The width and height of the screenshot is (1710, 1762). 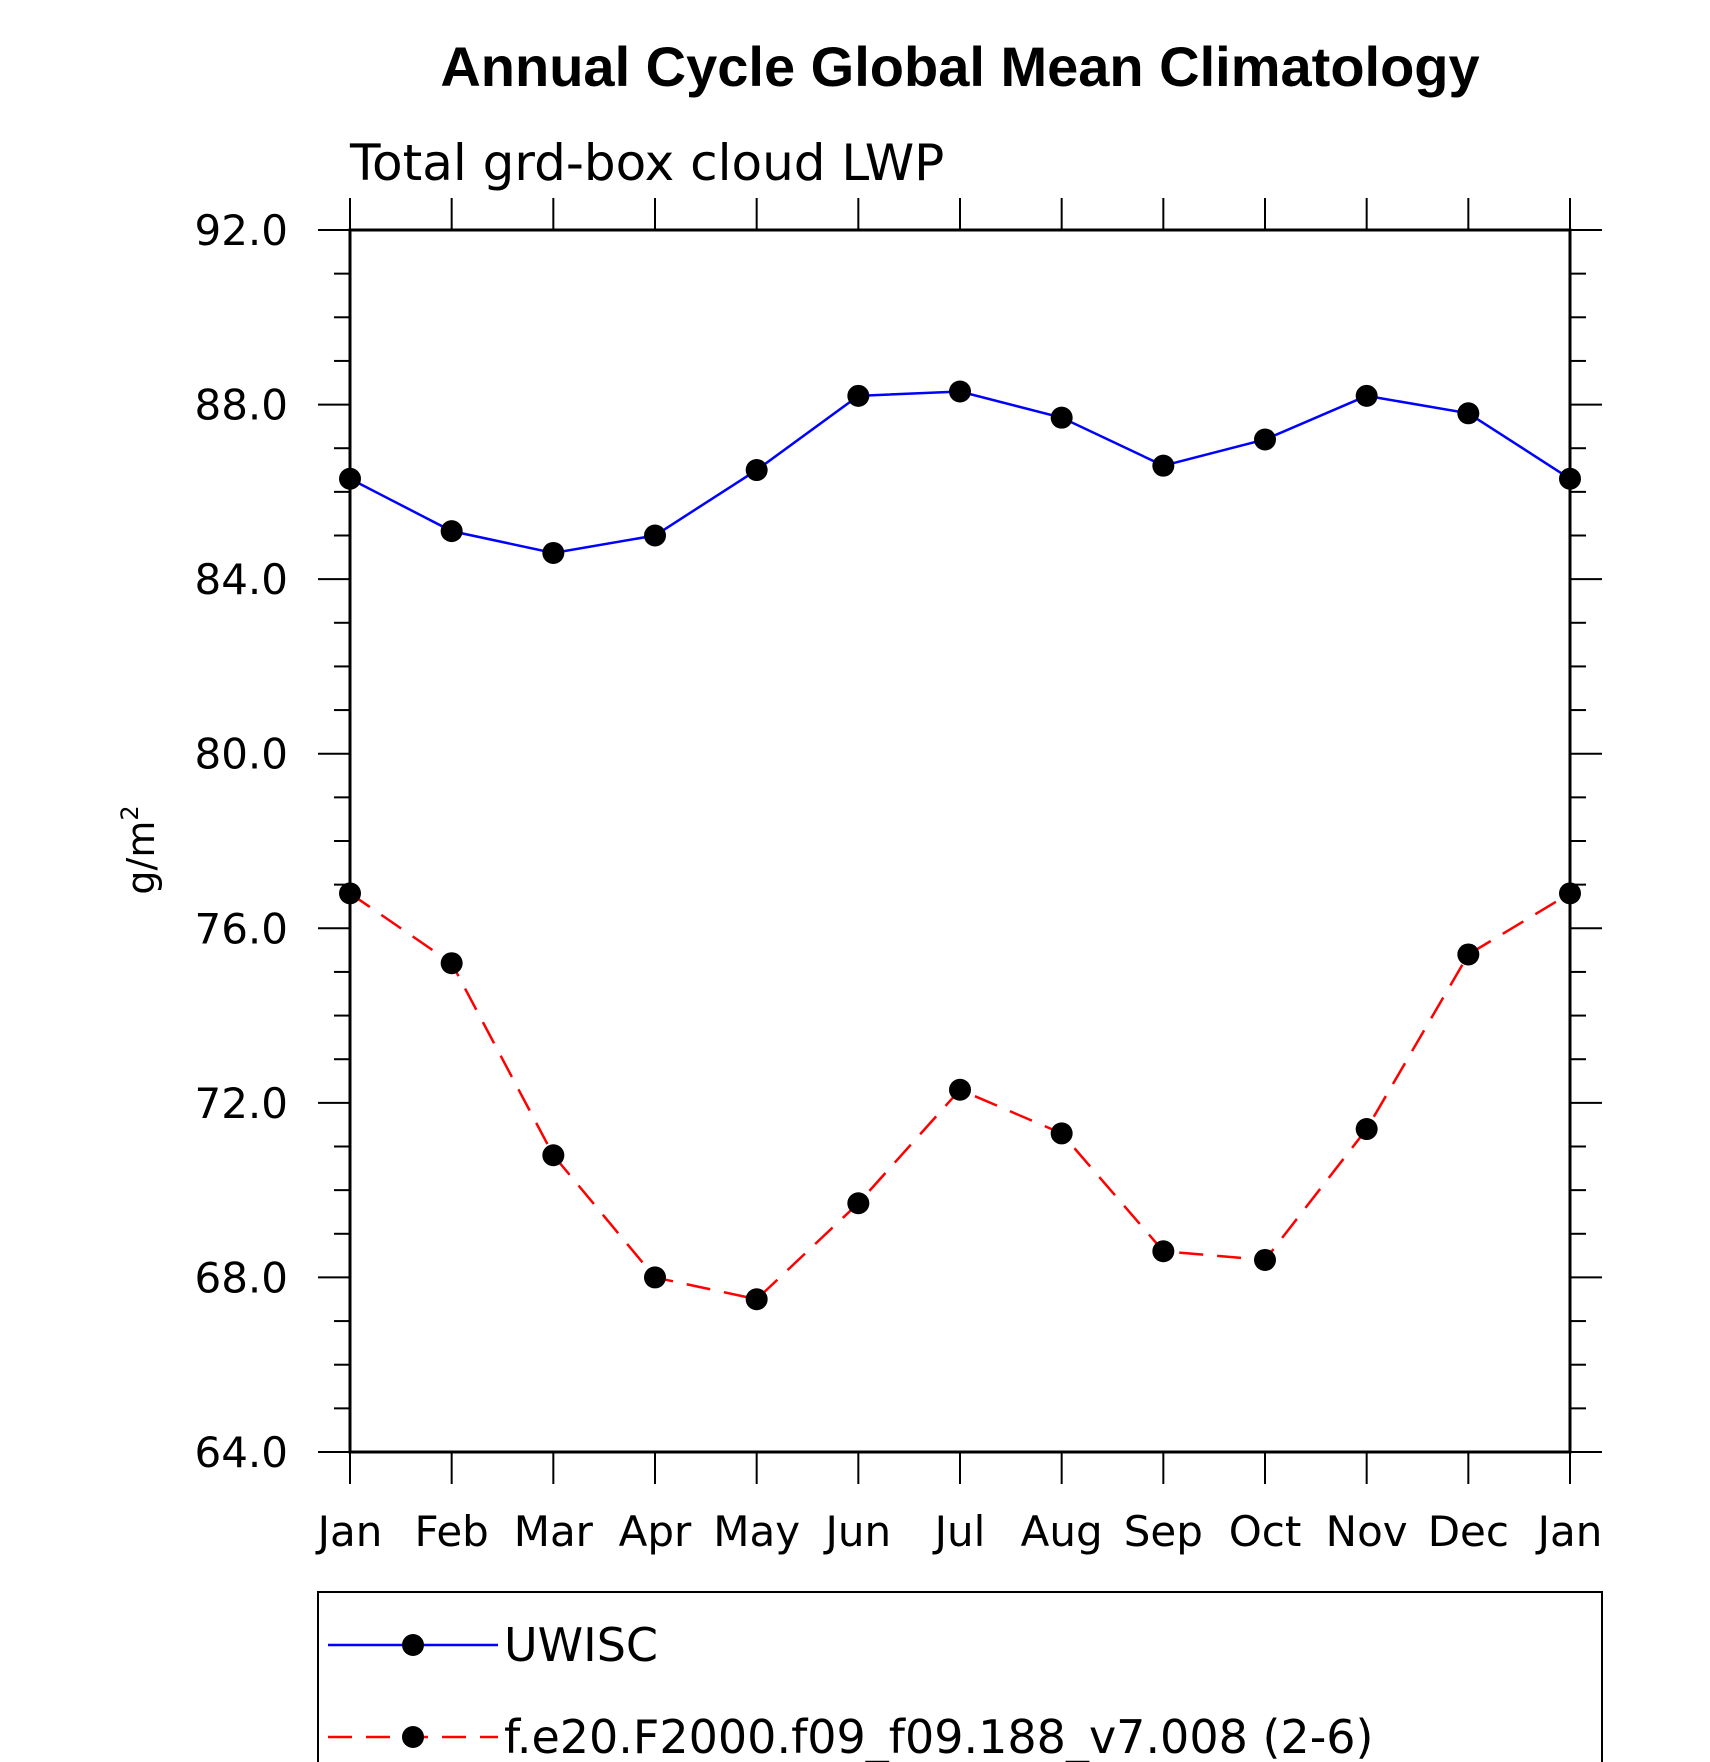 I want to click on y-tick-label: 80.0, so click(x=241, y=754).